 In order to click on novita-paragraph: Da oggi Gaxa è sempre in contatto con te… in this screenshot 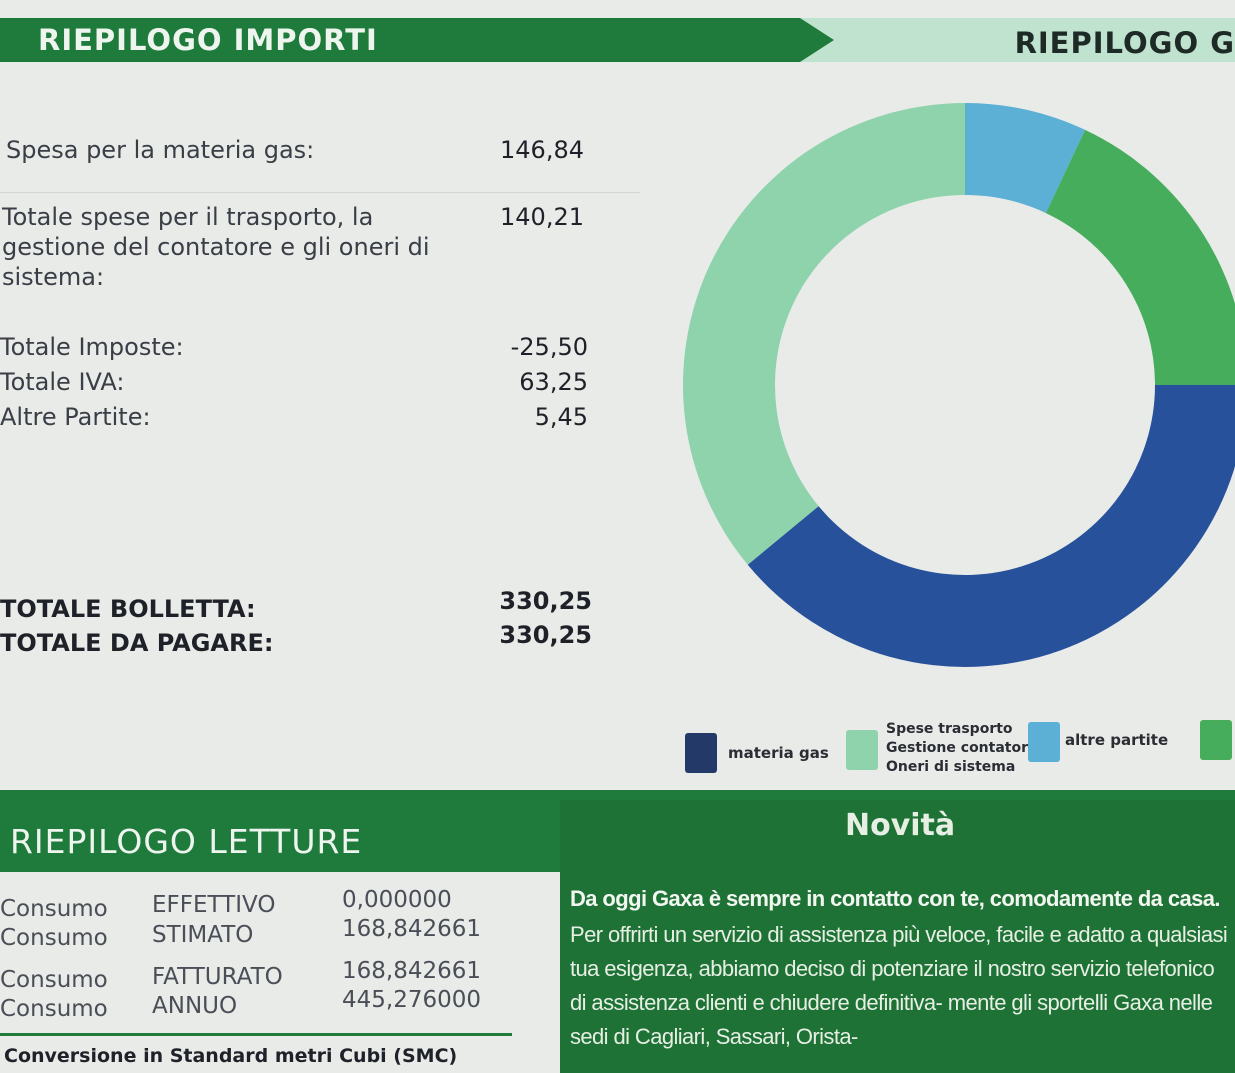, I will do `click(895, 898)`.